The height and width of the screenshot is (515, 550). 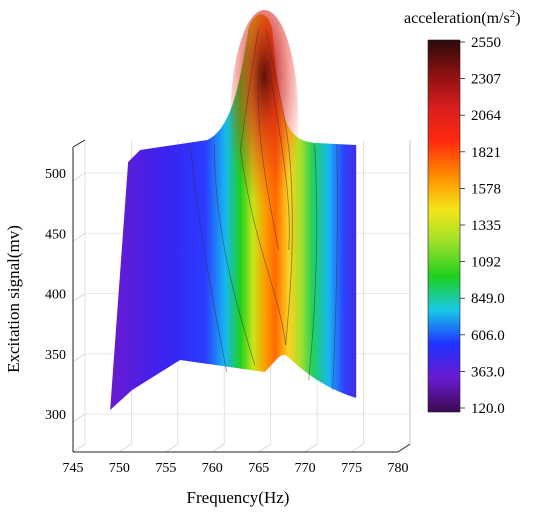 What do you see at coordinates (486, 43) in the screenshot?
I see `colorbar-tick-label: 2550` at bounding box center [486, 43].